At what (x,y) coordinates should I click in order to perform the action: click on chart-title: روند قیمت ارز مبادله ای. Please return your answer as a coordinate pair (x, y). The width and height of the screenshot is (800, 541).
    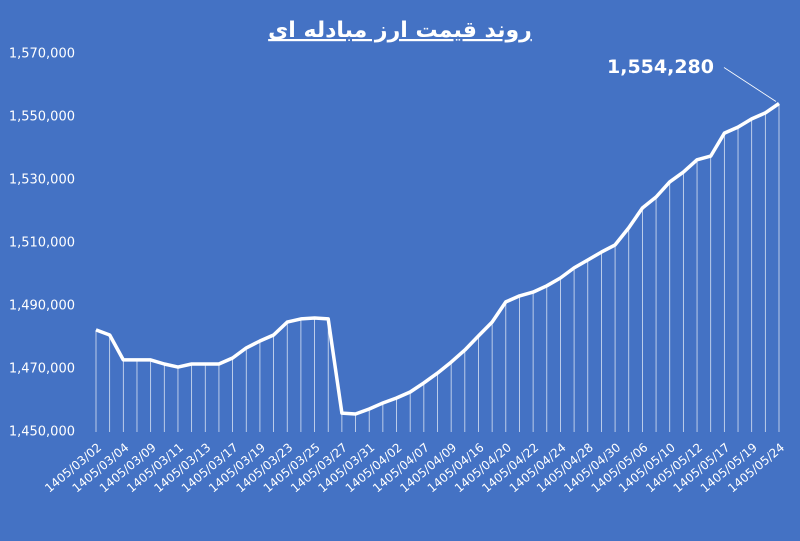
    Looking at the image, I should click on (400, 30).